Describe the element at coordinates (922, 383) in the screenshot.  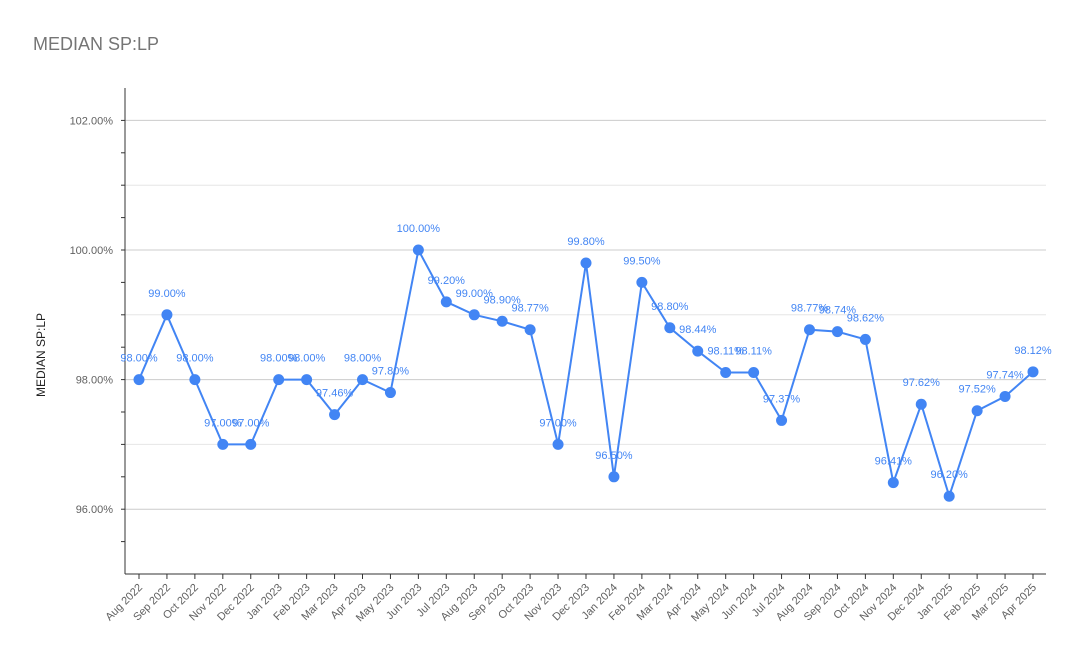
I see `data-label: 97.62%` at that location.